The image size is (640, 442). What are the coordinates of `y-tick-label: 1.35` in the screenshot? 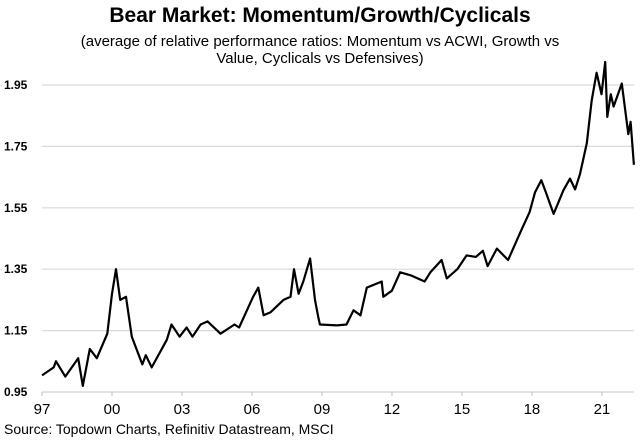 It's located at (16, 269).